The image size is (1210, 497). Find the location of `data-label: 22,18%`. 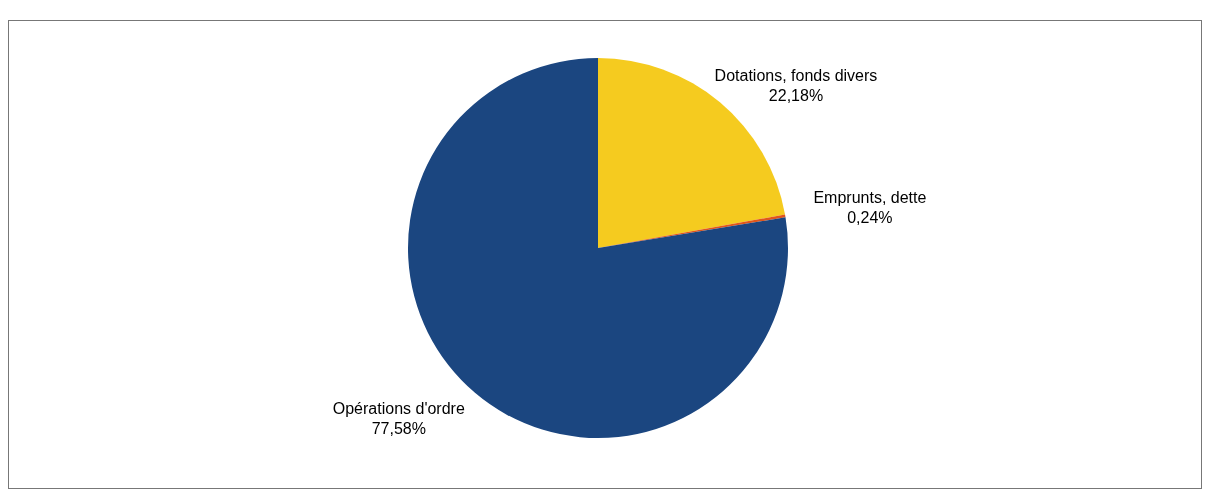

data-label: 22,18% is located at coordinates (796, 95).